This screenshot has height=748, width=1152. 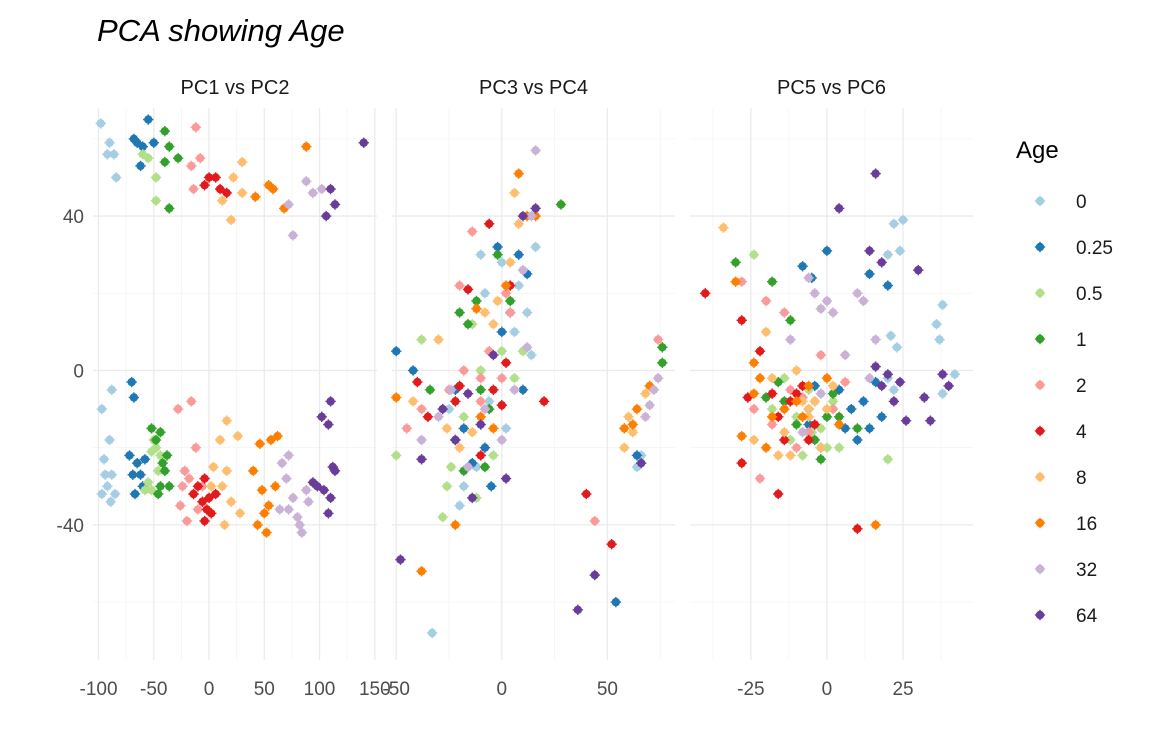 I want to click on x-tick-label: -25, so click(x=750, y=689).